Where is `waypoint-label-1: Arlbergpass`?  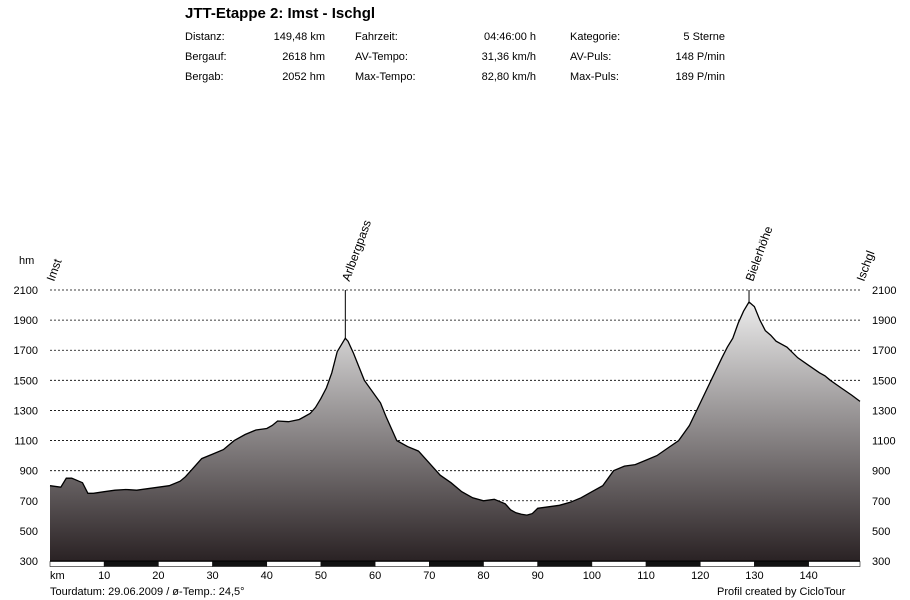 waypoint-label-1: Arlbergpass is located at coordinates (356, 250).